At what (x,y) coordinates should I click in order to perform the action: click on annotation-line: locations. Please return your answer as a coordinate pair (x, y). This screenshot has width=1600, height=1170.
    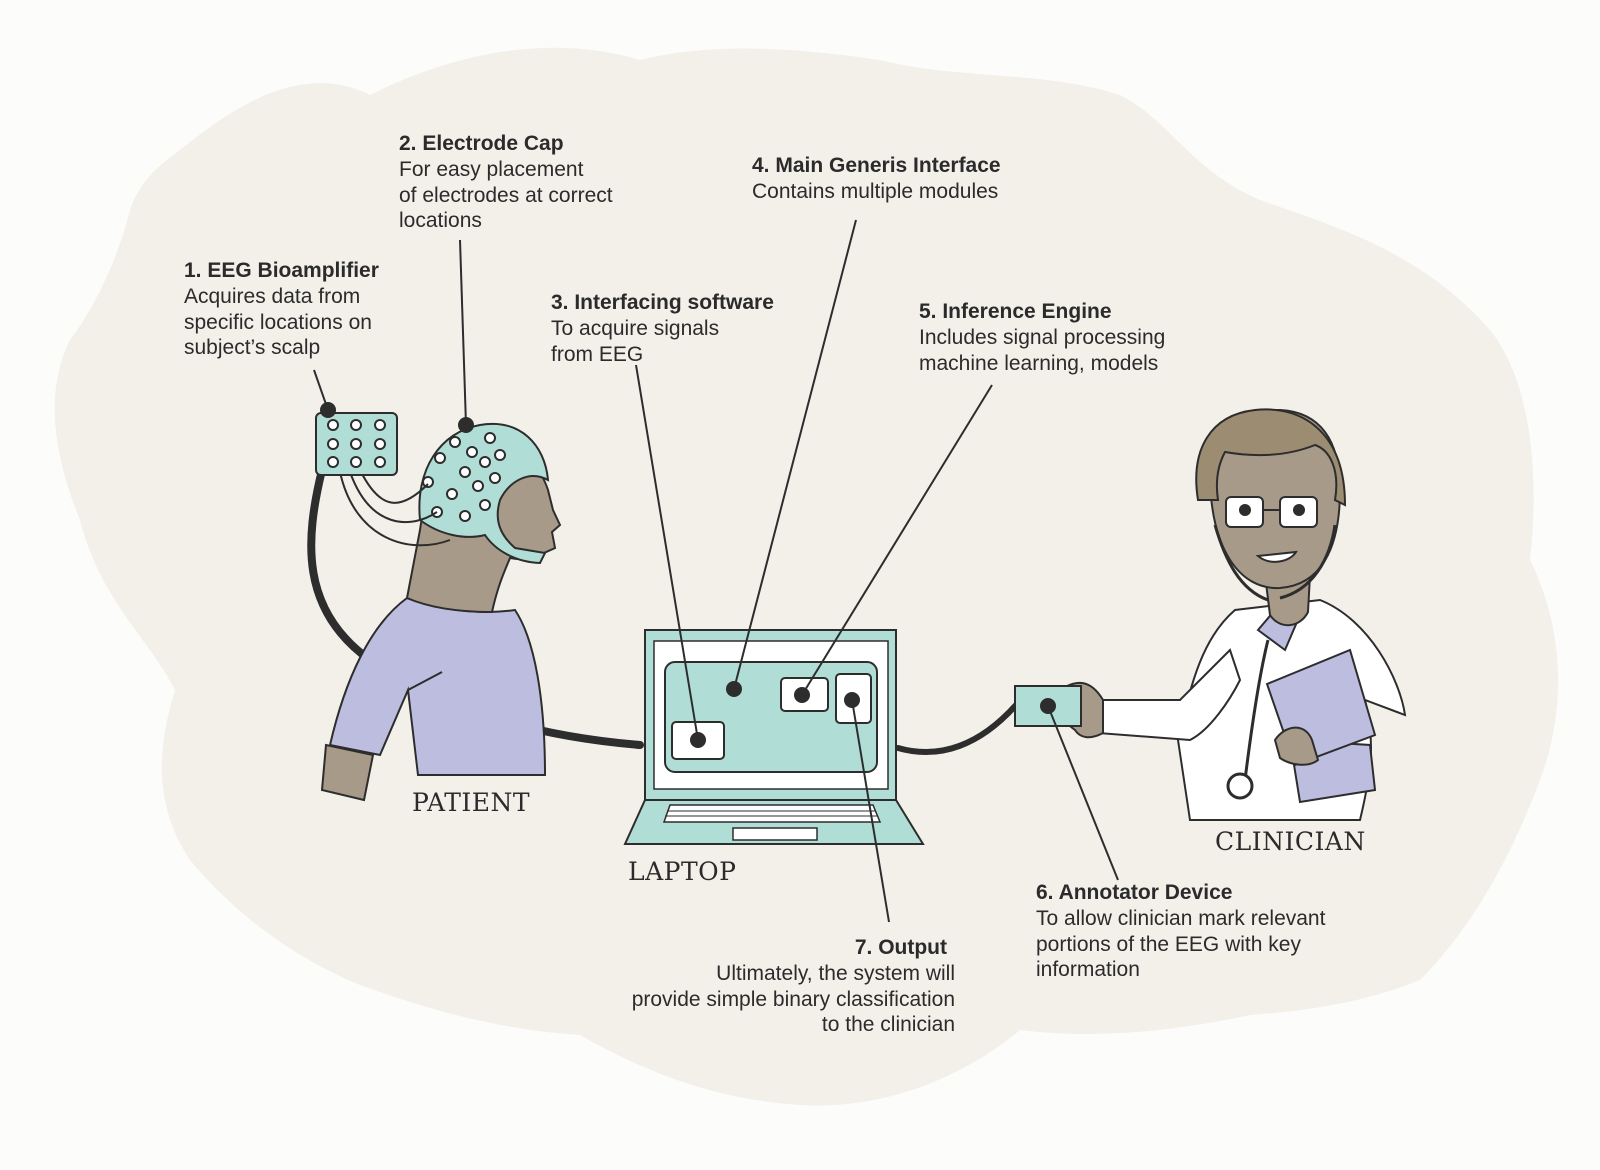
    Looking at the image, I should click on (440, 220).